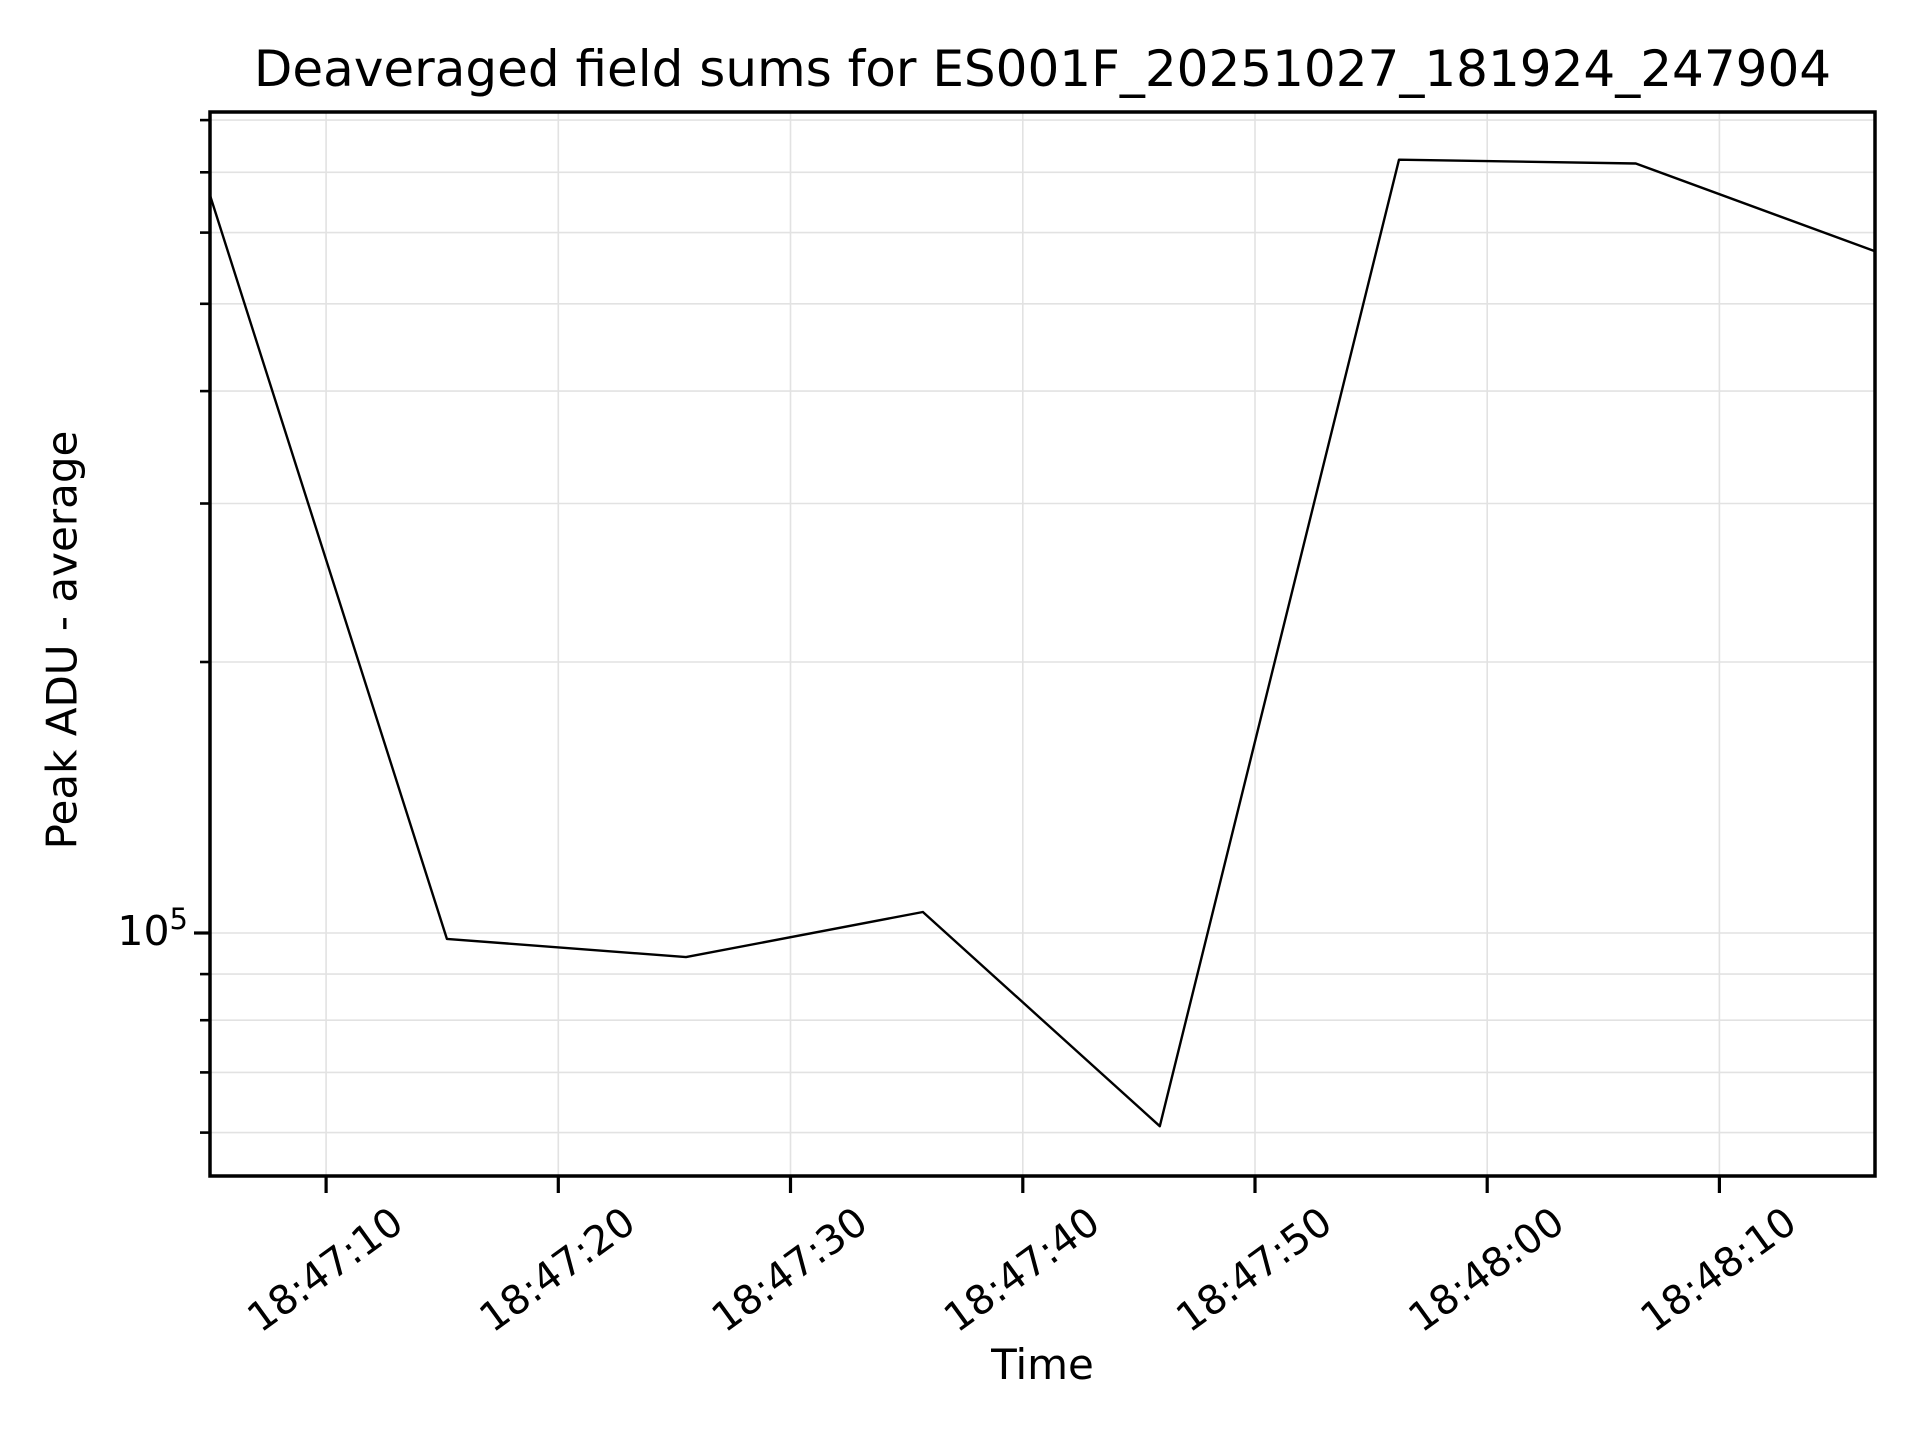  What do you see at coordinates (1022, 1270) in the screenshot?
I see `x-tick-label: 18:47:40` at bounding box center [1022, 1270].